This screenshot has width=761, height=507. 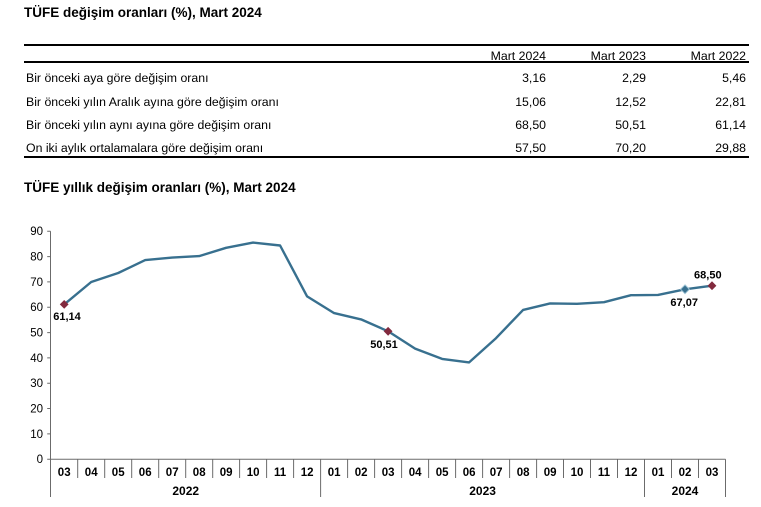 What do you see at coordinates (36, 359) in the screenshot?
I see `svg-text: 40` at bounding box center [36, 359].